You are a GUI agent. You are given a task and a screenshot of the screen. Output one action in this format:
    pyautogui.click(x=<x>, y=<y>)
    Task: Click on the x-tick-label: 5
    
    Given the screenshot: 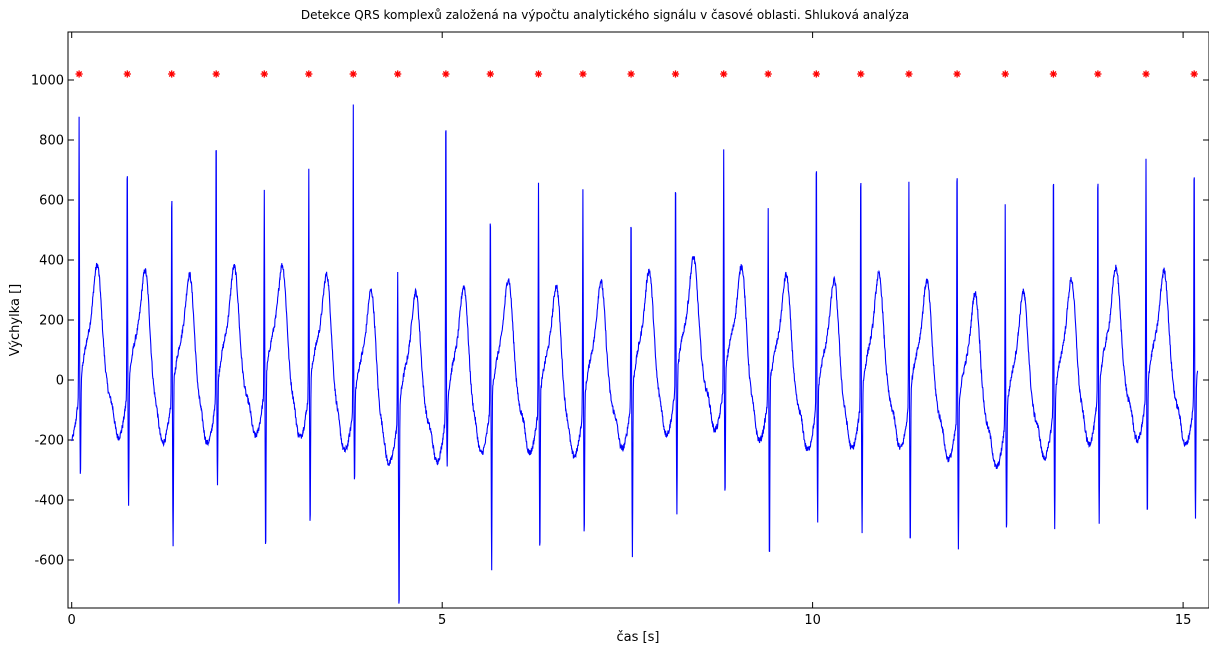 What is the action you would take?
    pyautogui.click(x=442, y=620)
    